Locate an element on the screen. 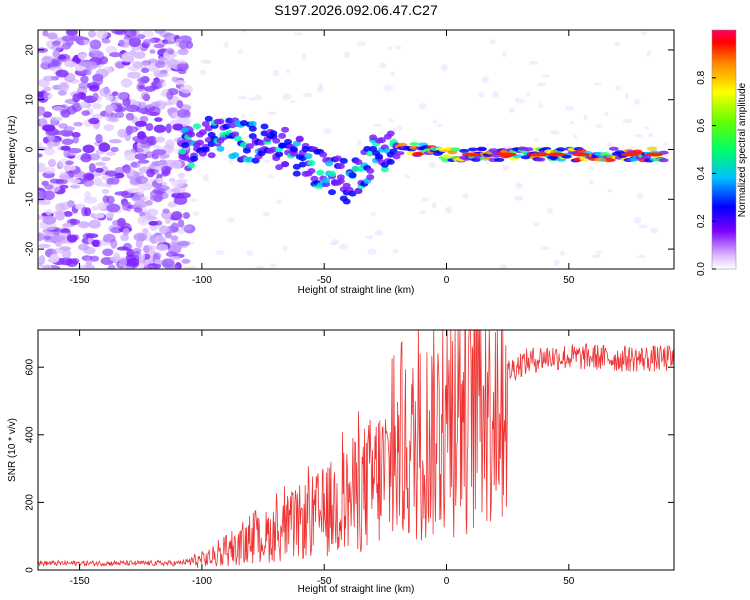  colorbar-tick-label: 0.2 is located at coordinates (701, 221).